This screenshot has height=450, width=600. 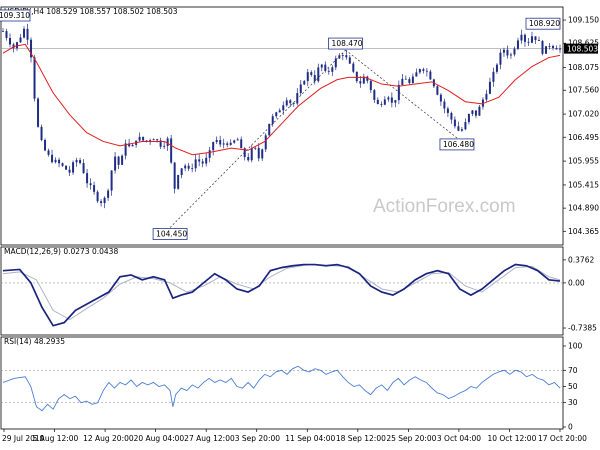 I want to click on price-annotation-label: 108.470, so click(x=347, y=43).